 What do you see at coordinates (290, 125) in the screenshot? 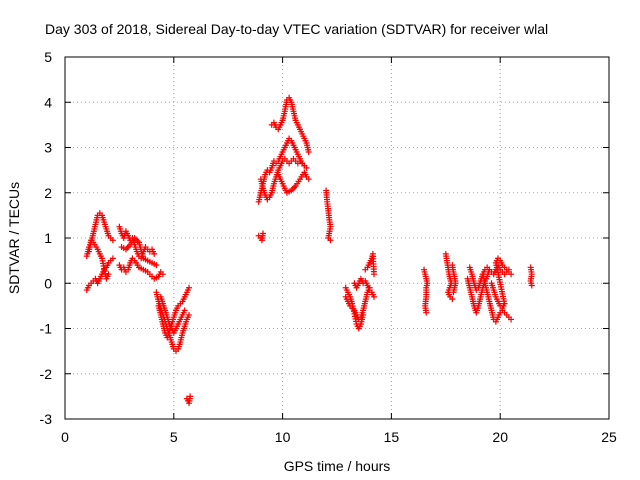
I see `series-arc4d` at bounding box center [290, 125].